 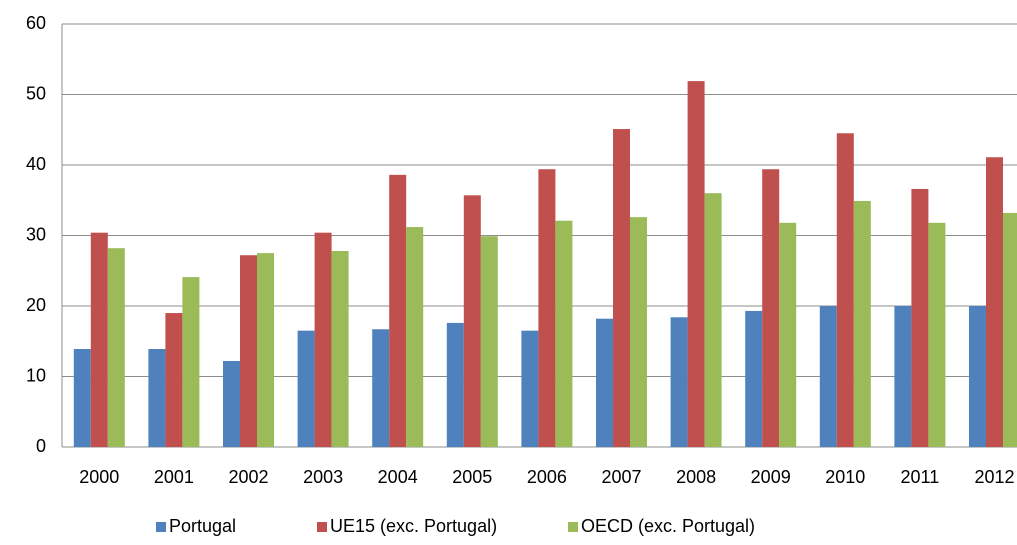 What do you see at coordinates (36, 23) in the screenshot?
I see `y-tick-label: 60` at bounding box center [36, 23].